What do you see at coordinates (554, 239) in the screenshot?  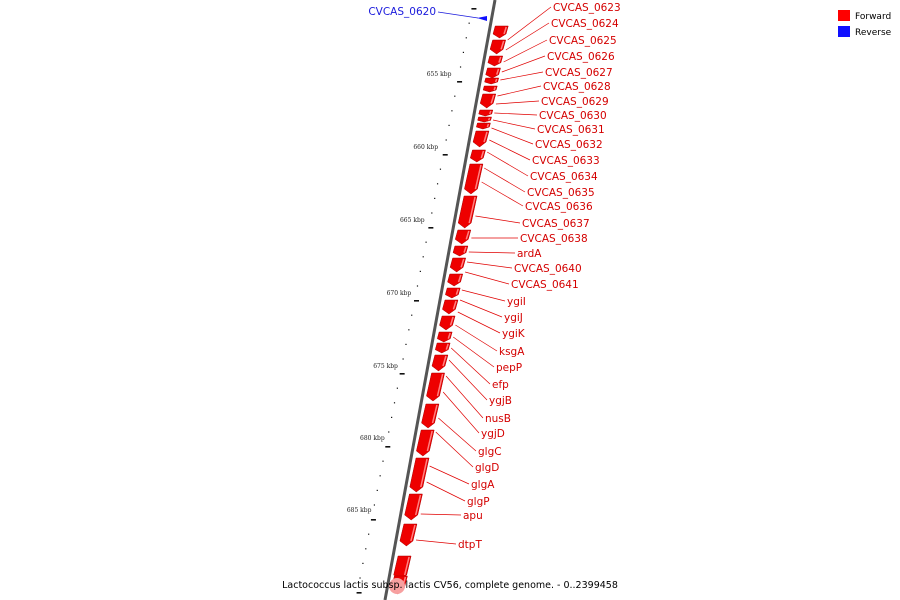 I see `gene-label: CVCAS_0638` at bounding box center [554, 239].